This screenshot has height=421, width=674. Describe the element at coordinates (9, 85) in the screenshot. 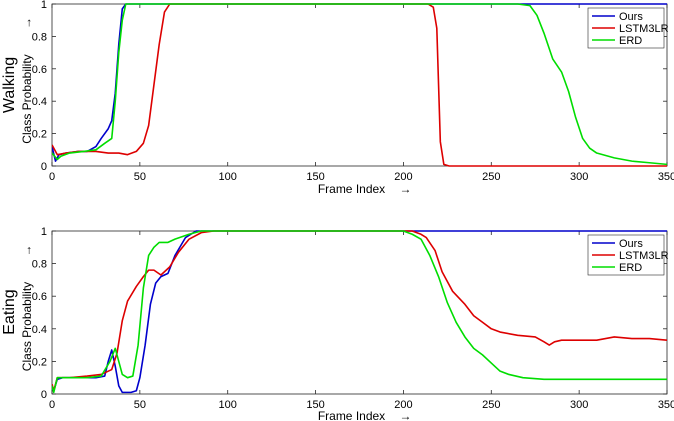

I see `panel-side-label: Walking` at that location.